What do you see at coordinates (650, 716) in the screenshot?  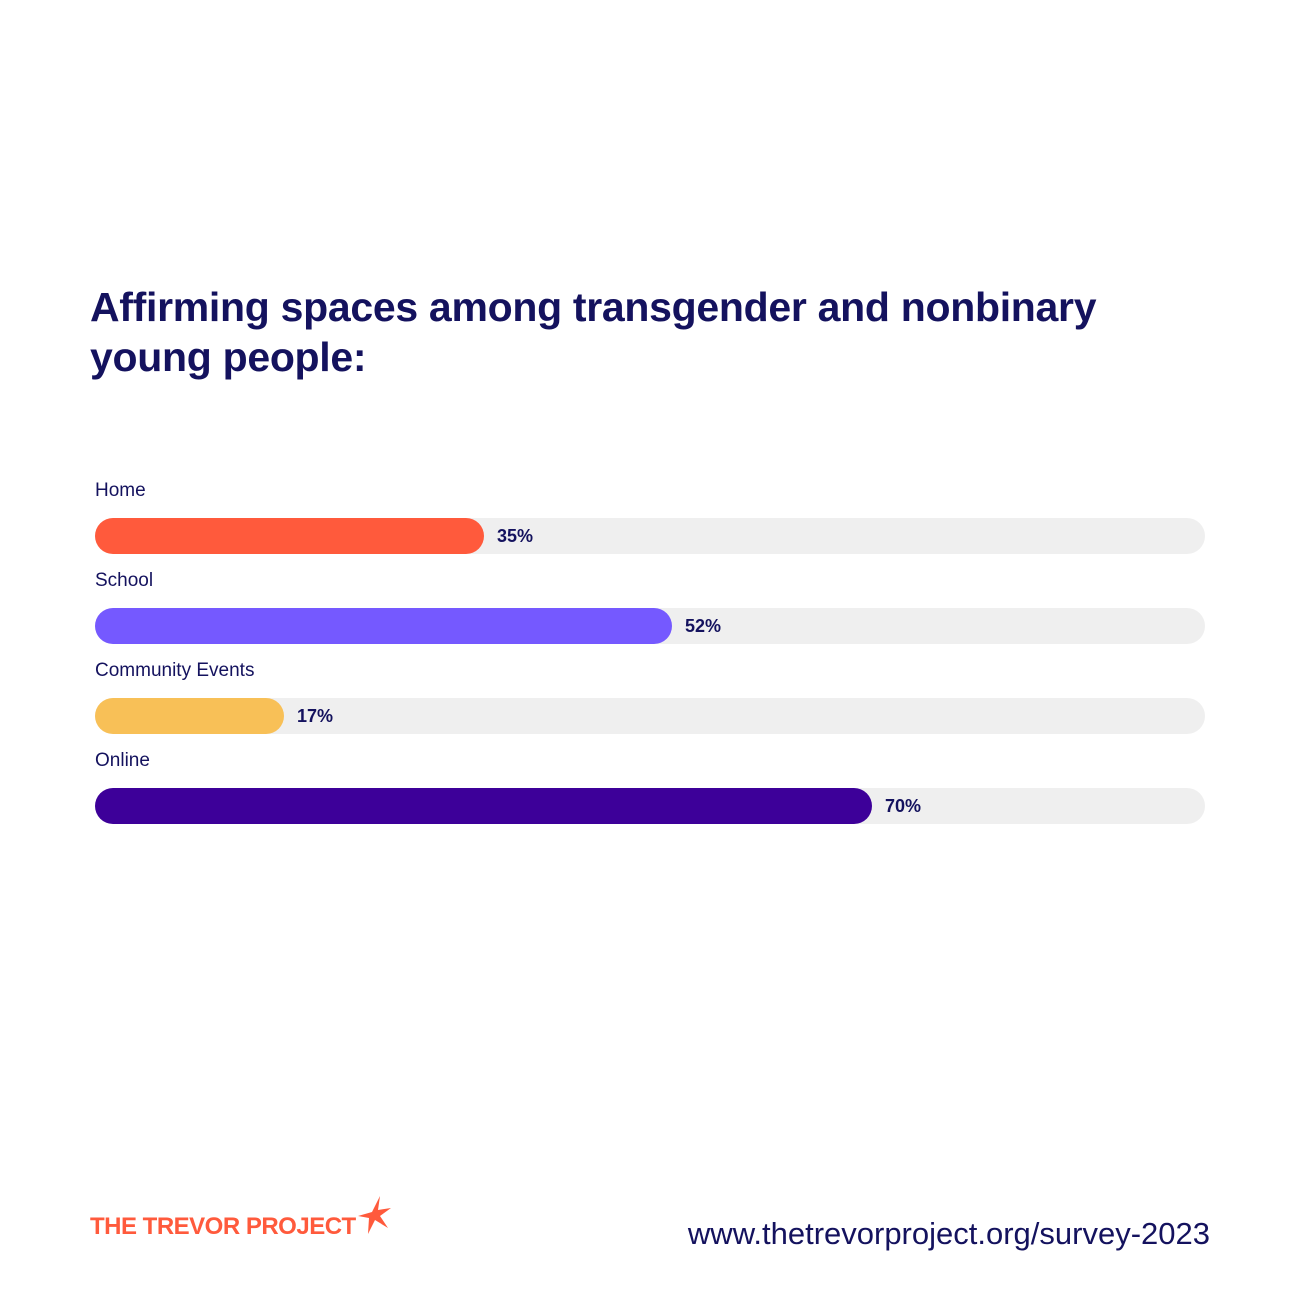 I see `bar-track: 17%` at bounding box center [650, 716].